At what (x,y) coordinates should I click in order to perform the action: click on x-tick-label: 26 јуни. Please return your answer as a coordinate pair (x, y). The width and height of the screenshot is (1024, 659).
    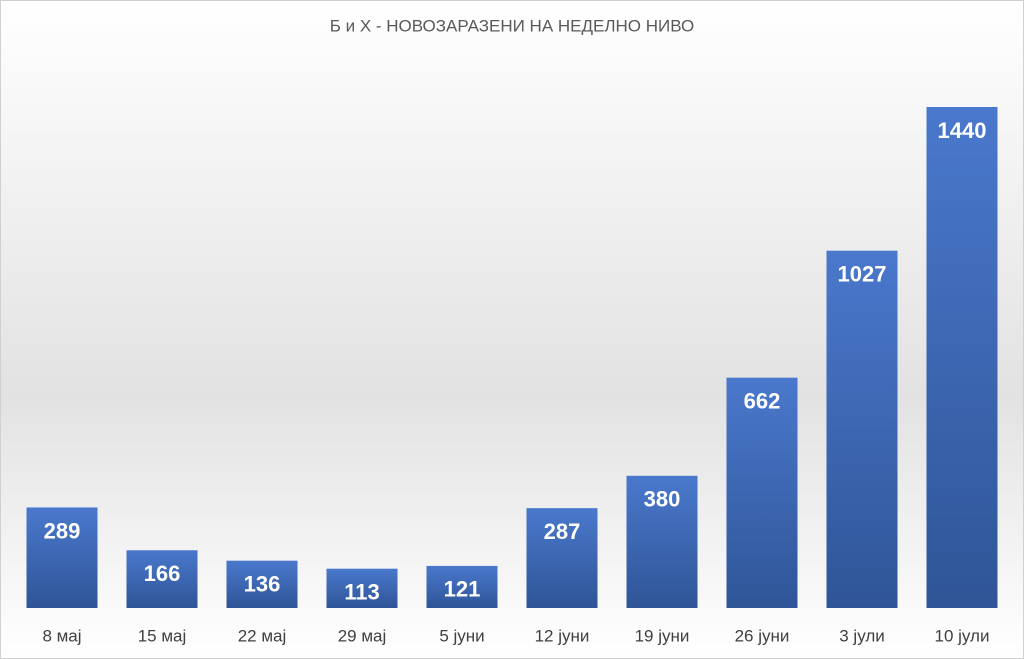
    Looking at the image, I should click on (762, 635).